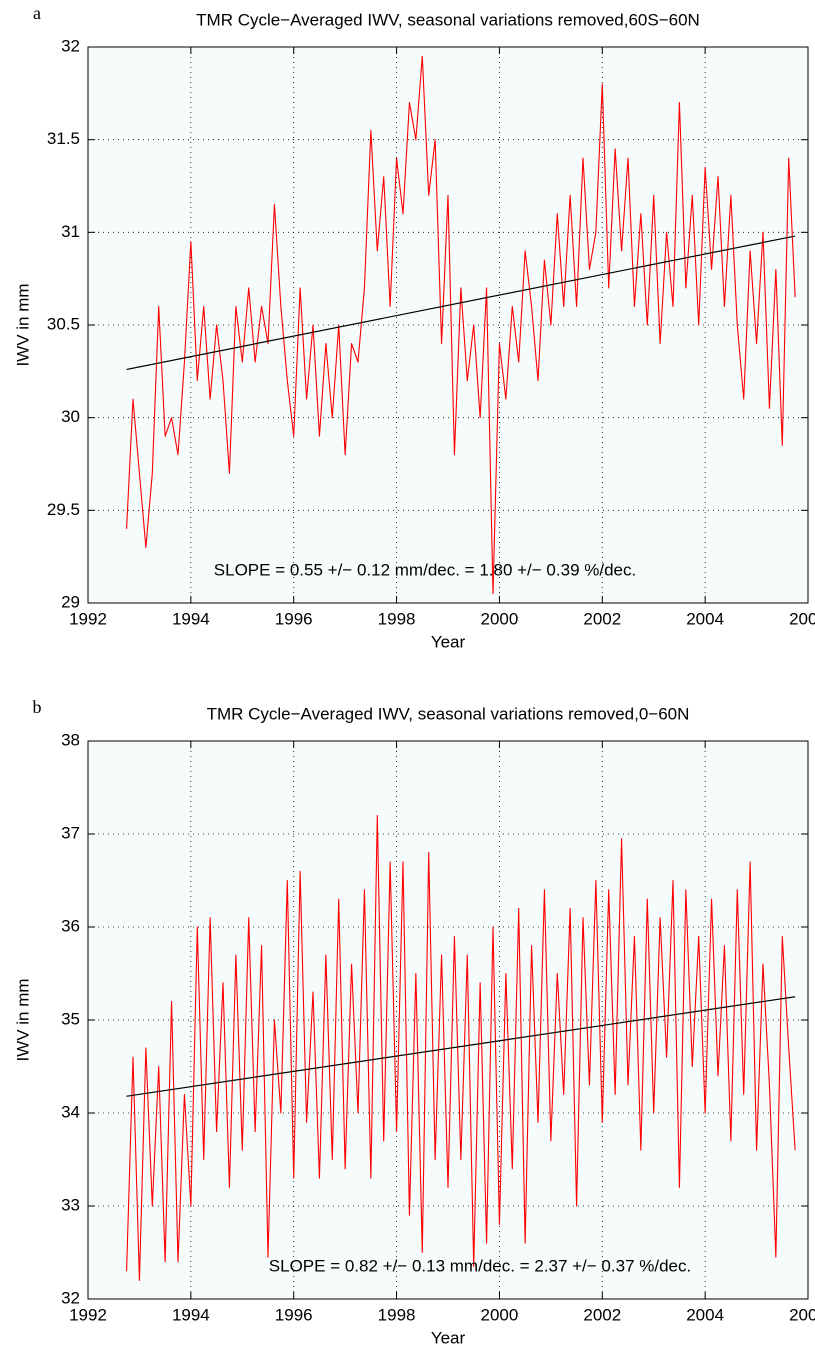 Image resolution: width=815 pixels, height=1346 pixels. Describe the element at coordinates (70, 1018) in the screenshot. I see `y-tick-label: 35` at that location.